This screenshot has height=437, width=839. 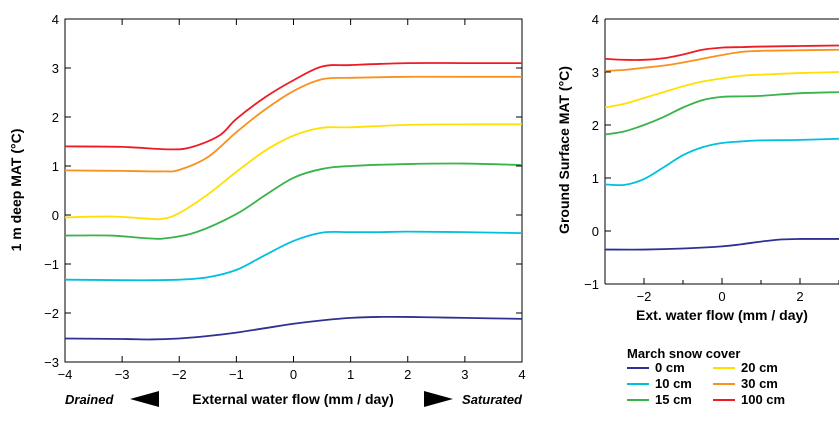 What do you see at coordinates (55, 215) in the screenshot?
I see `left-y-tick-label: 0` at bounding box center [55, 215].